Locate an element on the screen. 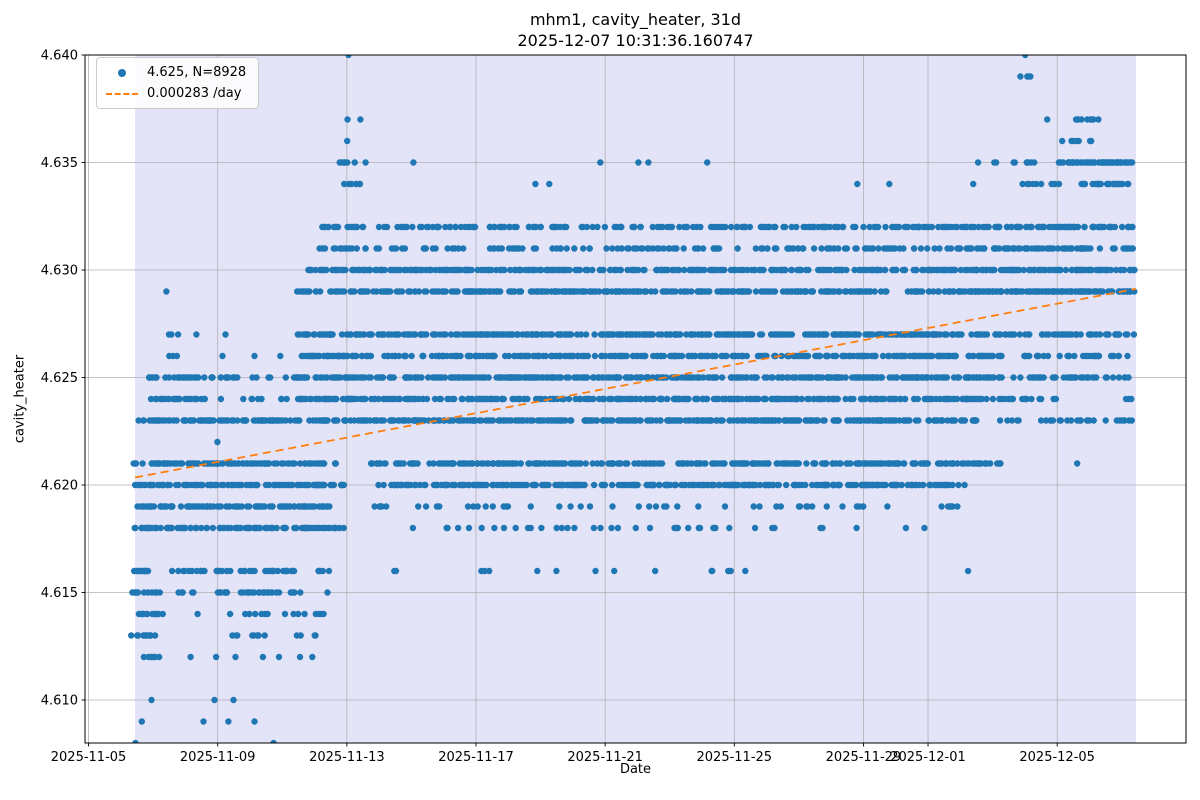  legend-item-trend: 0.000283 /day is located at coordinates (176, 93).